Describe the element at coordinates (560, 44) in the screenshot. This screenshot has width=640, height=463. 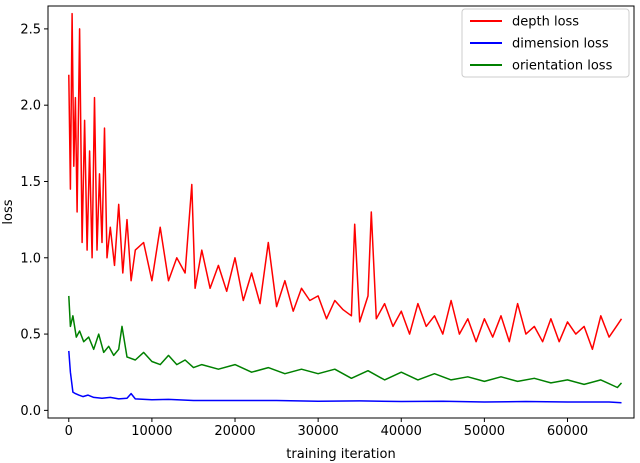
I see `legend-label: dimension loss` at that location.